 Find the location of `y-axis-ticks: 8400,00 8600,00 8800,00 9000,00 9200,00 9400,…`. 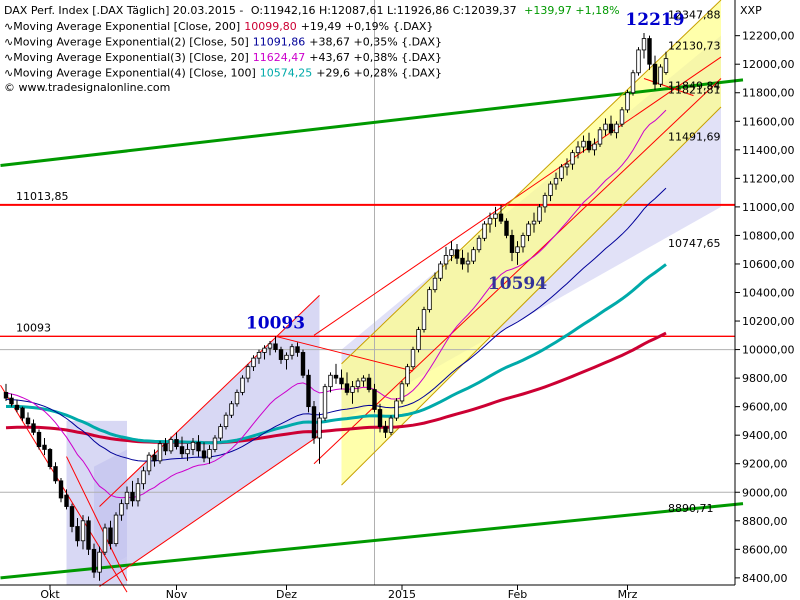

y-axis-ticks: 8400,00 8600,00 8800,00 9000,00 9200,00 9400,… is located at coordinates (765, 307).